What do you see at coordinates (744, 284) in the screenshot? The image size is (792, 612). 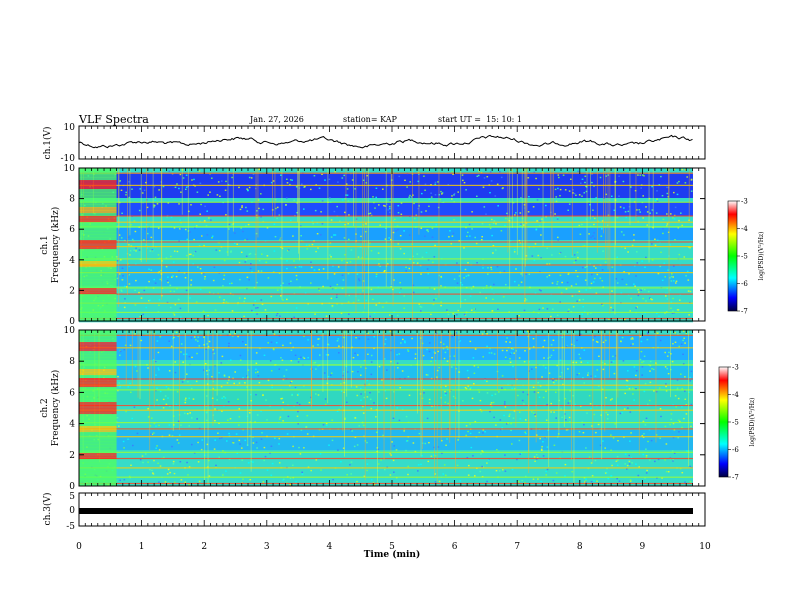 I see `colorbar-tick-label: -6` at bounding box center [744, 284].